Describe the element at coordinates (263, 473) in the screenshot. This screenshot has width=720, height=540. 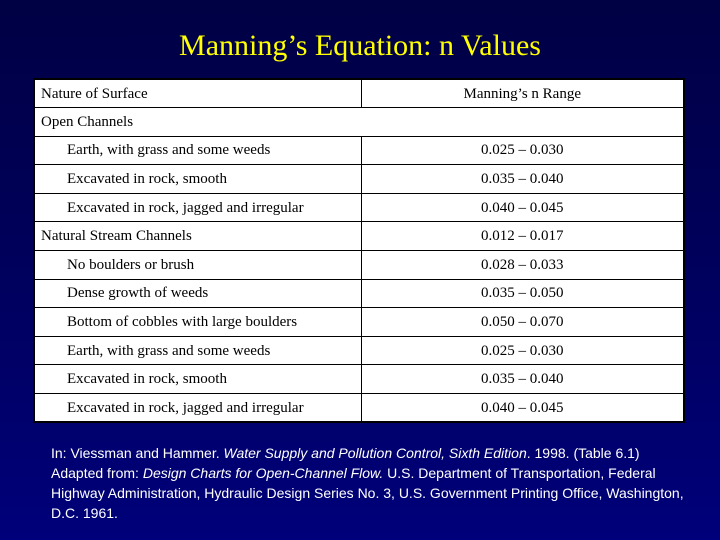
I see `citation-source-title: Design Charts for Open-Channel Flow.` at that location.